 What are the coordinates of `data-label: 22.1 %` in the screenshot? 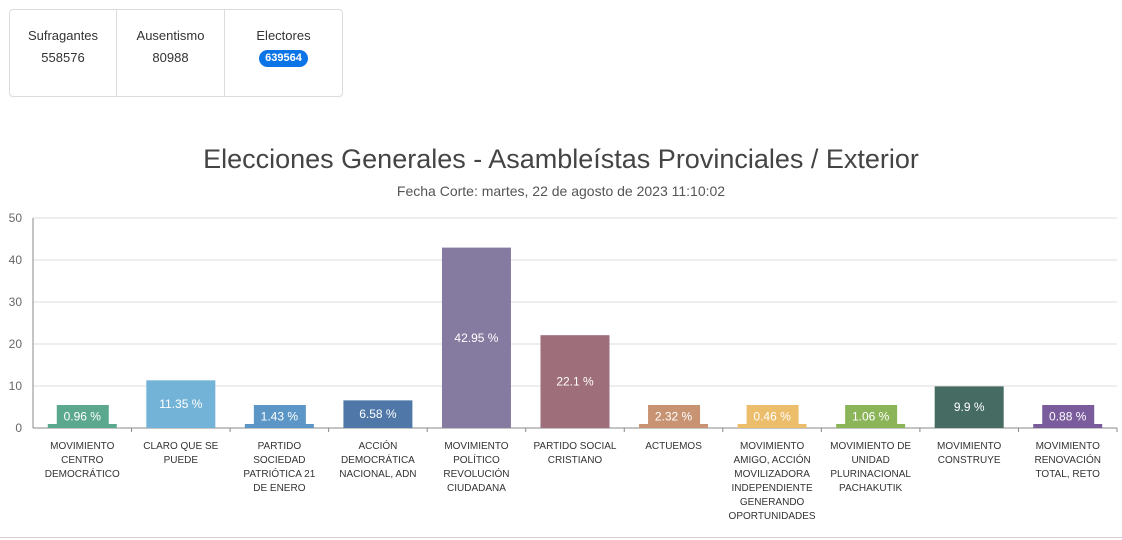 It's located at (575, 382).